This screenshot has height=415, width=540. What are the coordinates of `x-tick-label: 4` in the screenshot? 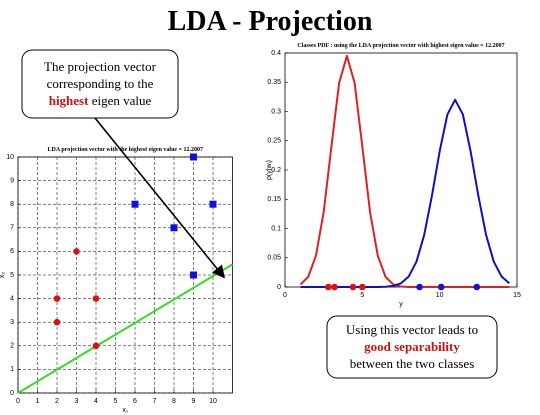 It's located at (96, 401).